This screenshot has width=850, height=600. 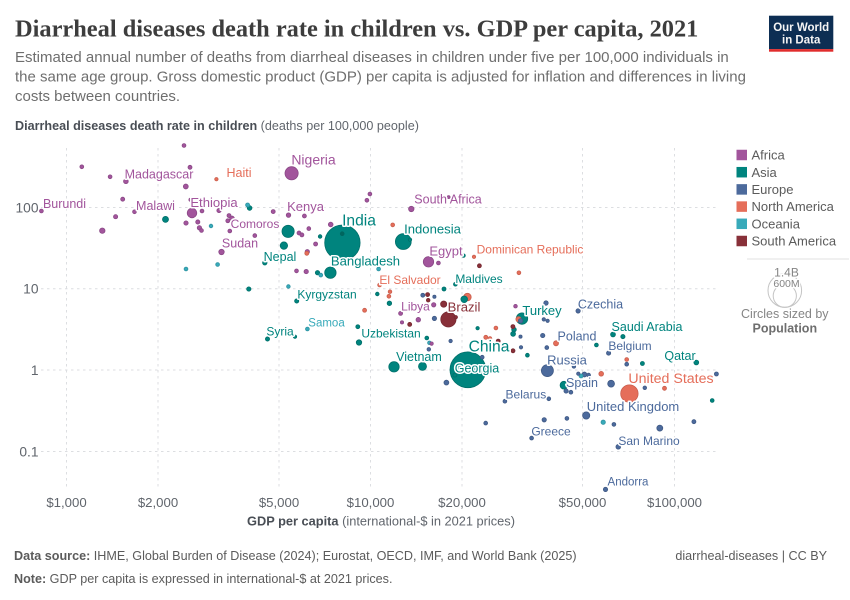 What do you see at coordinates (567, 360) in the screenshot?
I see `svg-text: Russia` at bounding box center [567, 360].